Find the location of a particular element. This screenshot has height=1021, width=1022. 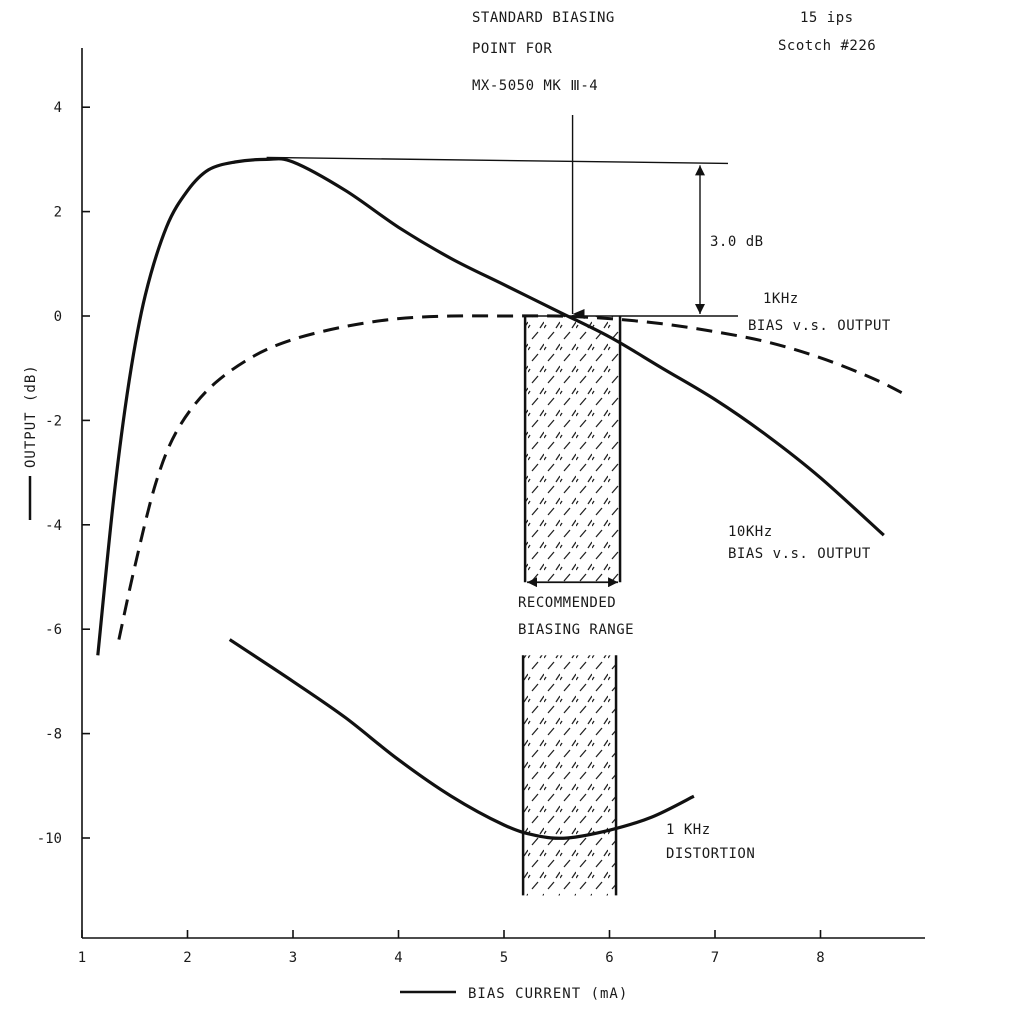

x-tick-label: 6 is located at coordinates (609, 958).